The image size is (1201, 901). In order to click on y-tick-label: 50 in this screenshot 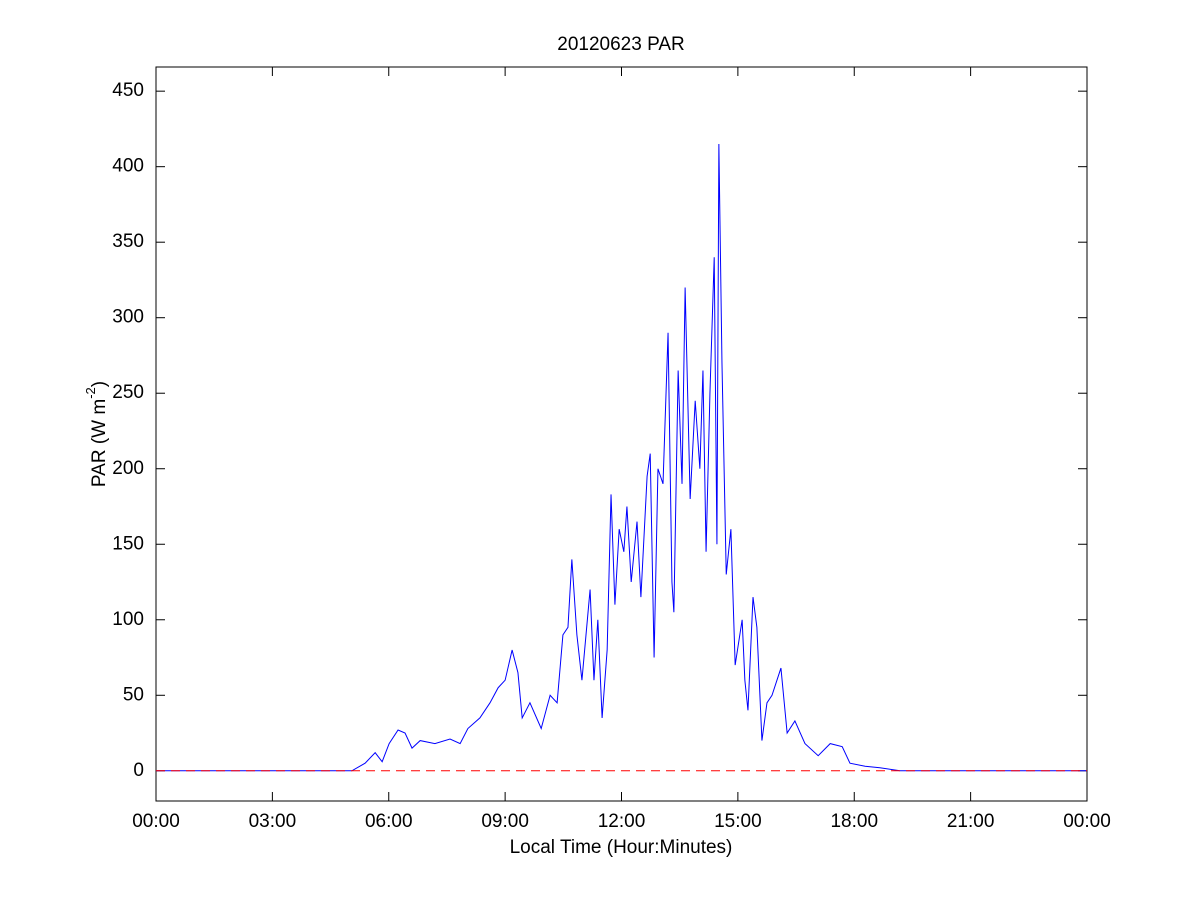, I will do `click(133, 694)`.